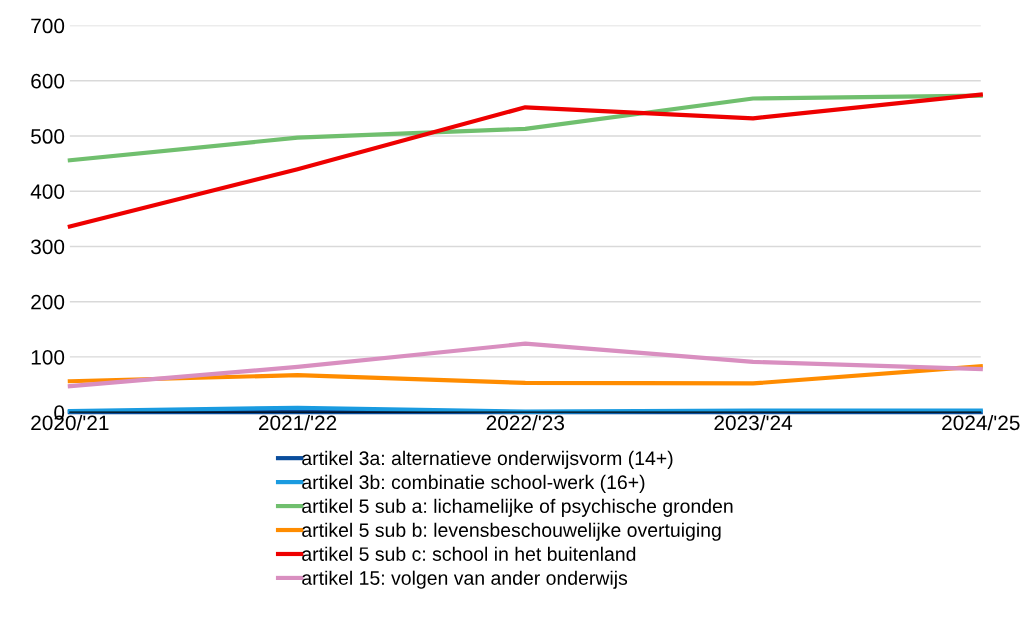  Describe the element at coordinates (297, 422) in the screenshot. I see `x-tick-label: 2021/'22` at that location.